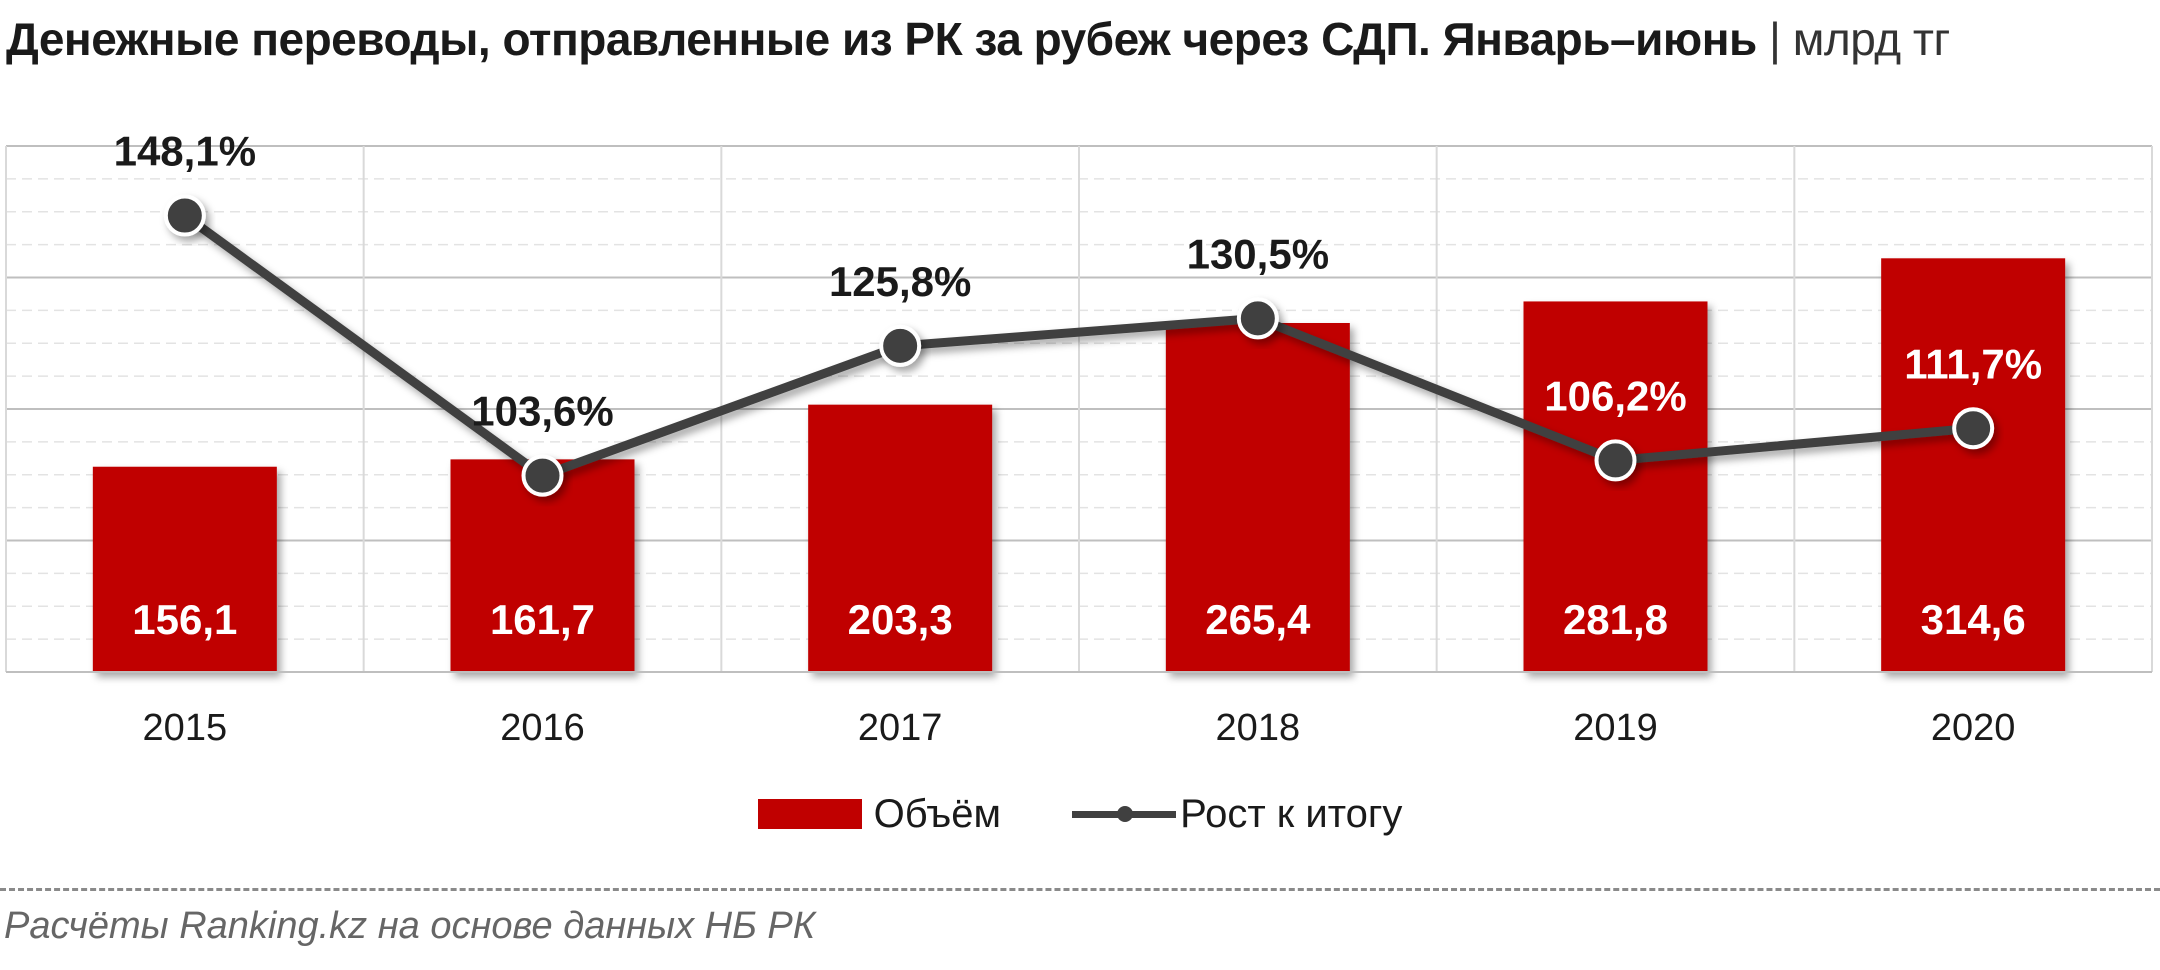  I want to click on legend-item-volume: Объём, so click(879, 814).